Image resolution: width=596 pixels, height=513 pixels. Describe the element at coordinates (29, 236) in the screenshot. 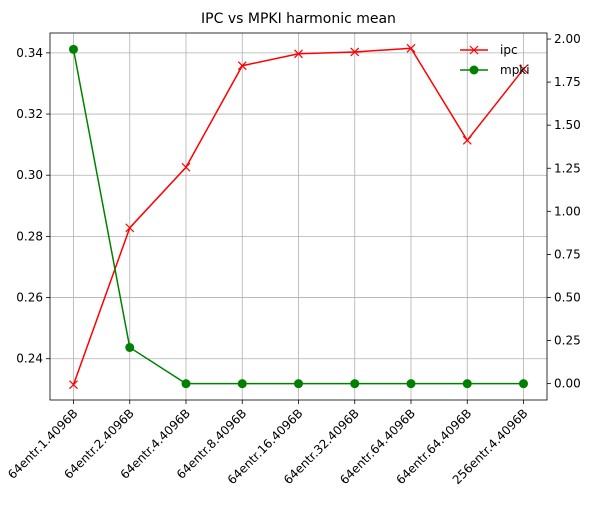

I see `y-left-tick-label: 0.28` at that location.